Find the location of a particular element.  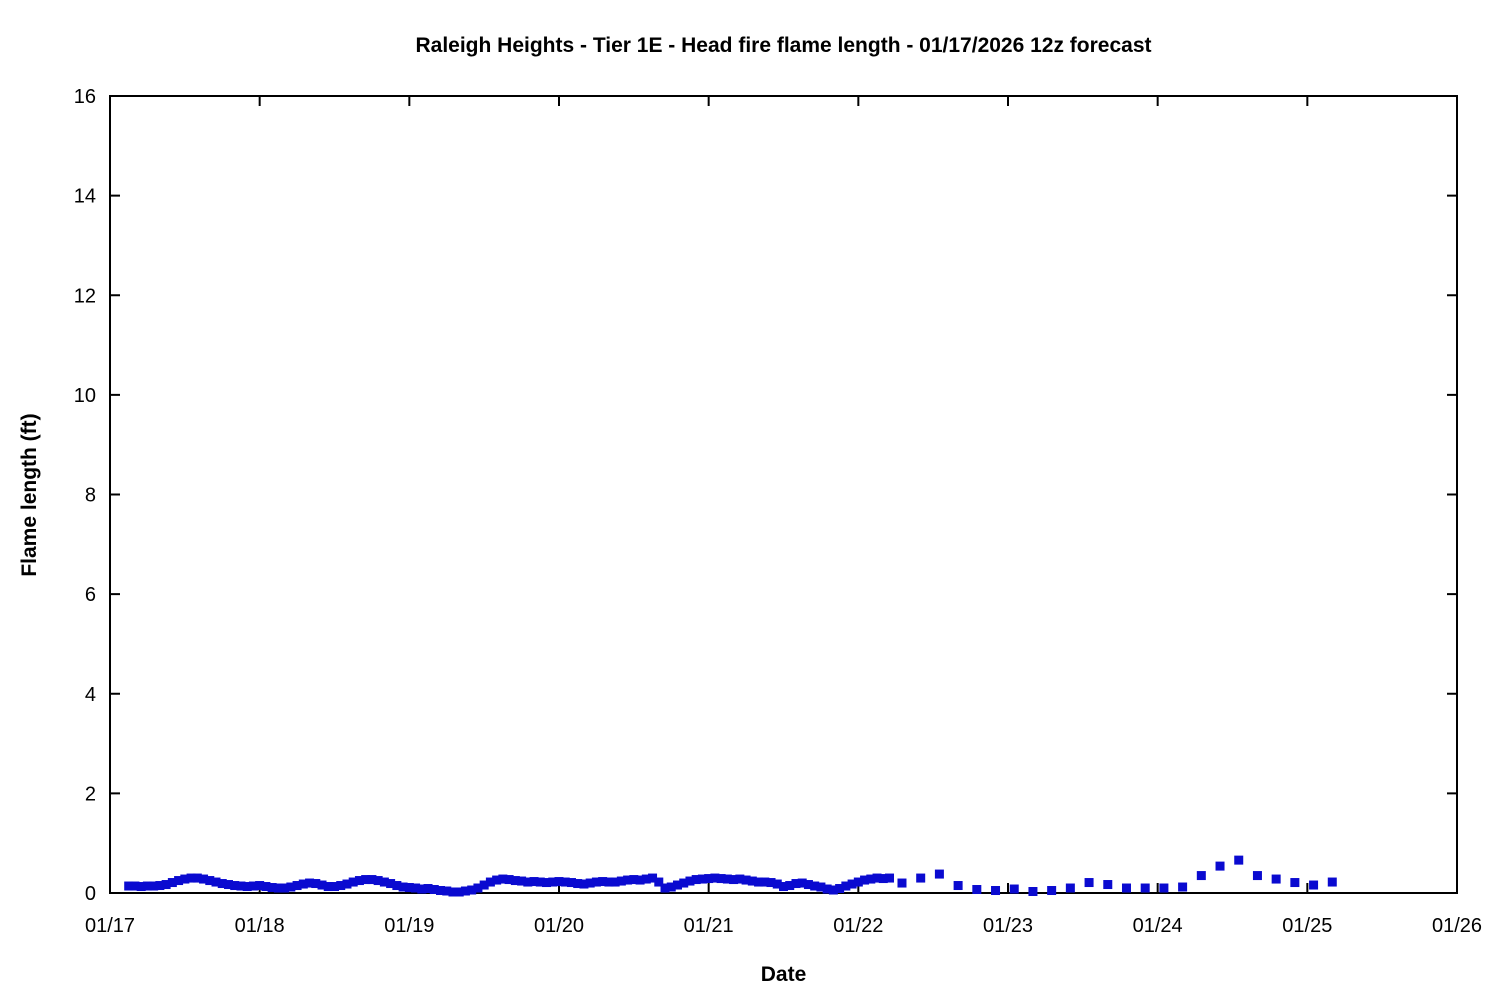

y-tick-label: 6 is located at coordinates (90, 595).